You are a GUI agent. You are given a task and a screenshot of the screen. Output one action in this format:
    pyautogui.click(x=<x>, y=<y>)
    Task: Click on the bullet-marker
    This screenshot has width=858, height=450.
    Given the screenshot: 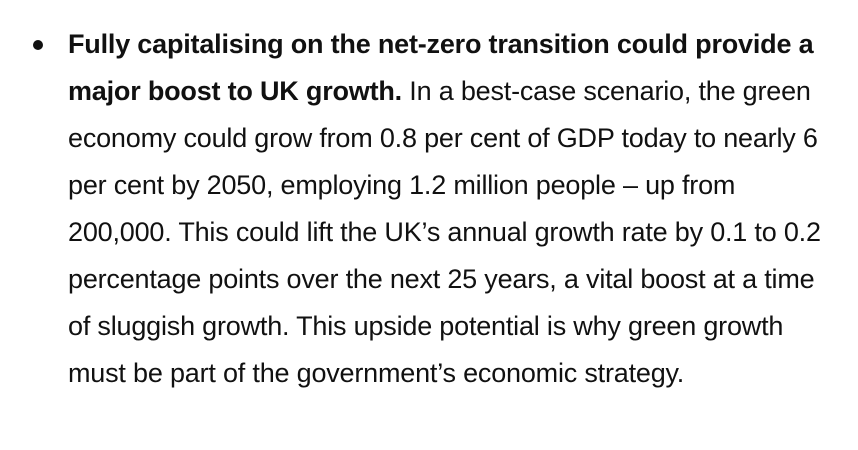 What is the action you would take?
    pyautogui.click(x=38, y=45)
    